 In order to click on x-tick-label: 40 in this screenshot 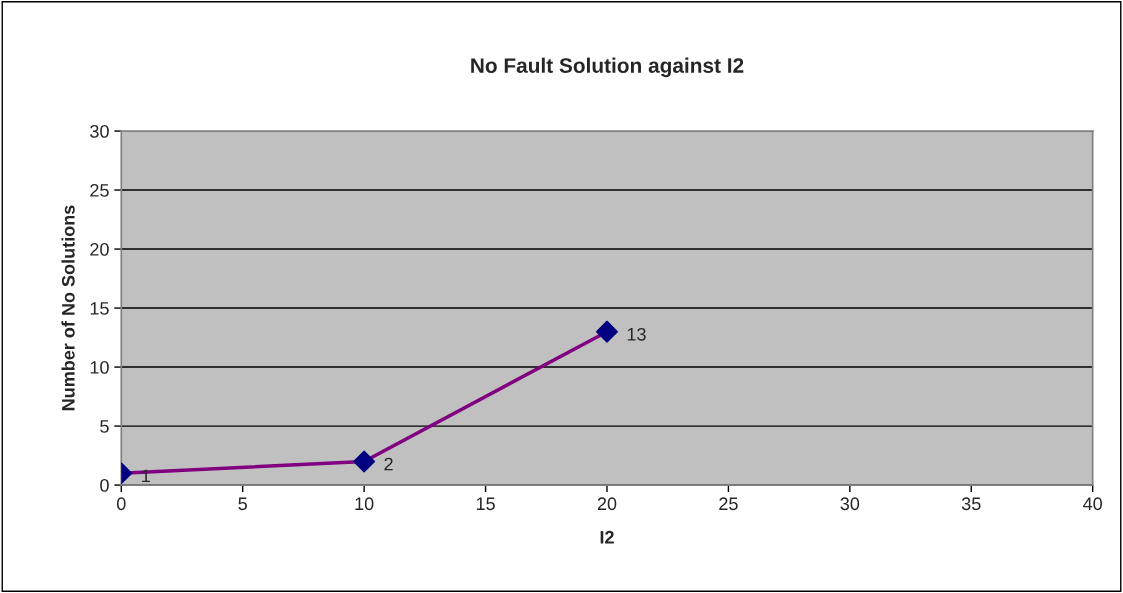, I will do `click(1093, 504)`.